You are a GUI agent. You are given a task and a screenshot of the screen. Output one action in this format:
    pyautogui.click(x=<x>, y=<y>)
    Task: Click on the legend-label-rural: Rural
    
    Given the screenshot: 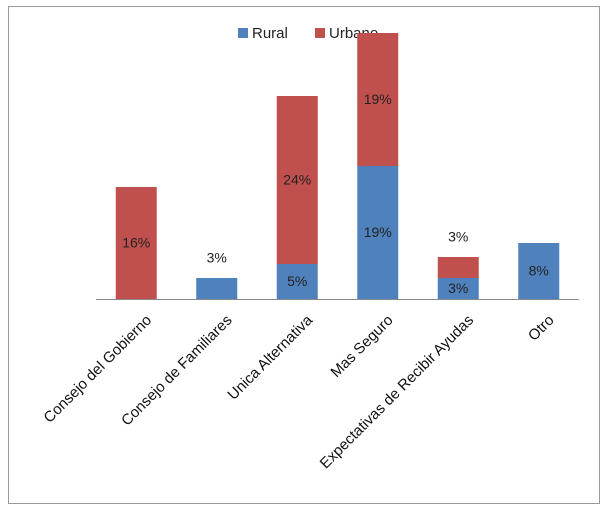 What is the action you would take?
    pyautogui.click(x=270, y=33)
    